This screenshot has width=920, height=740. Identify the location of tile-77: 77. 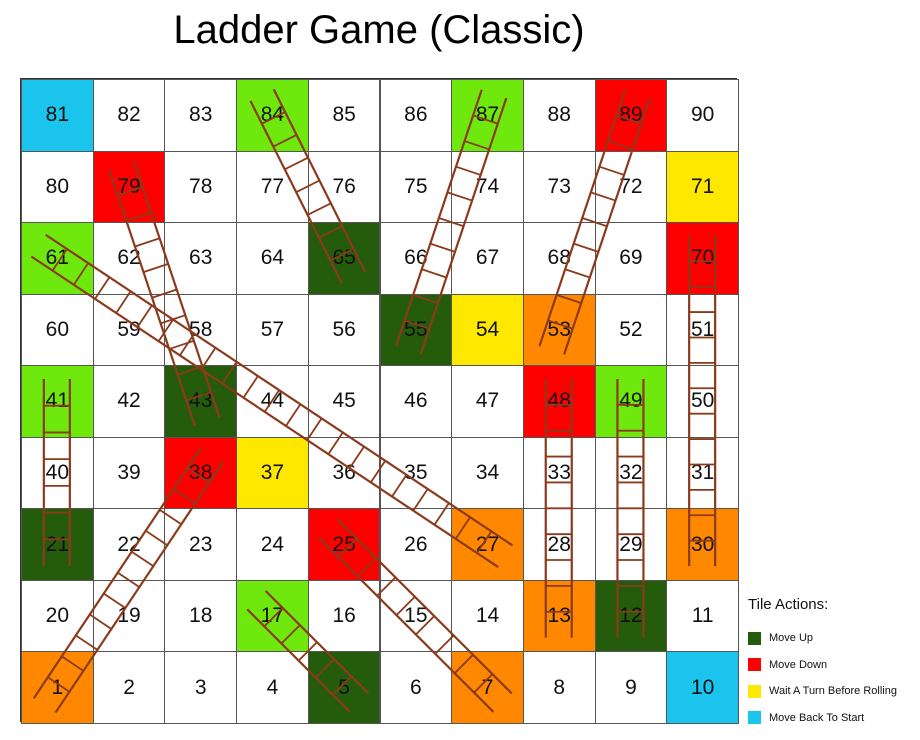
(272, 187).